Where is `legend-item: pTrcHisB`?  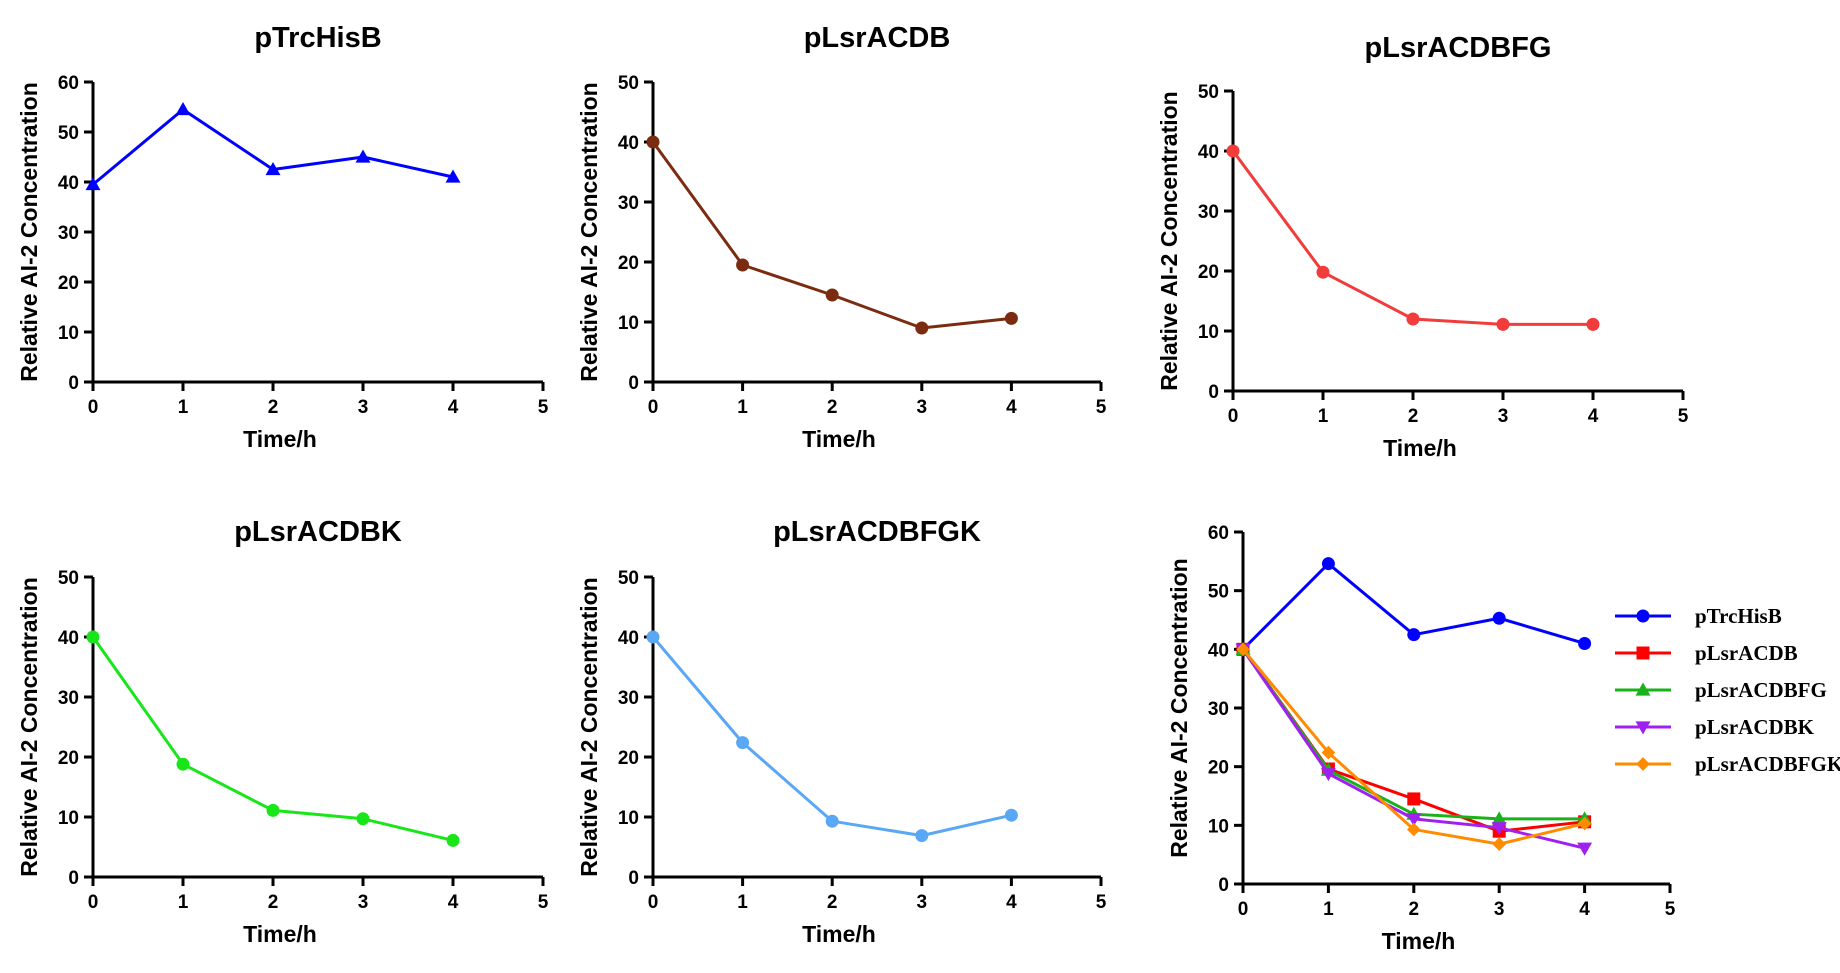 legend-item: pTrcHisB is located at coordinates (1698, 616).